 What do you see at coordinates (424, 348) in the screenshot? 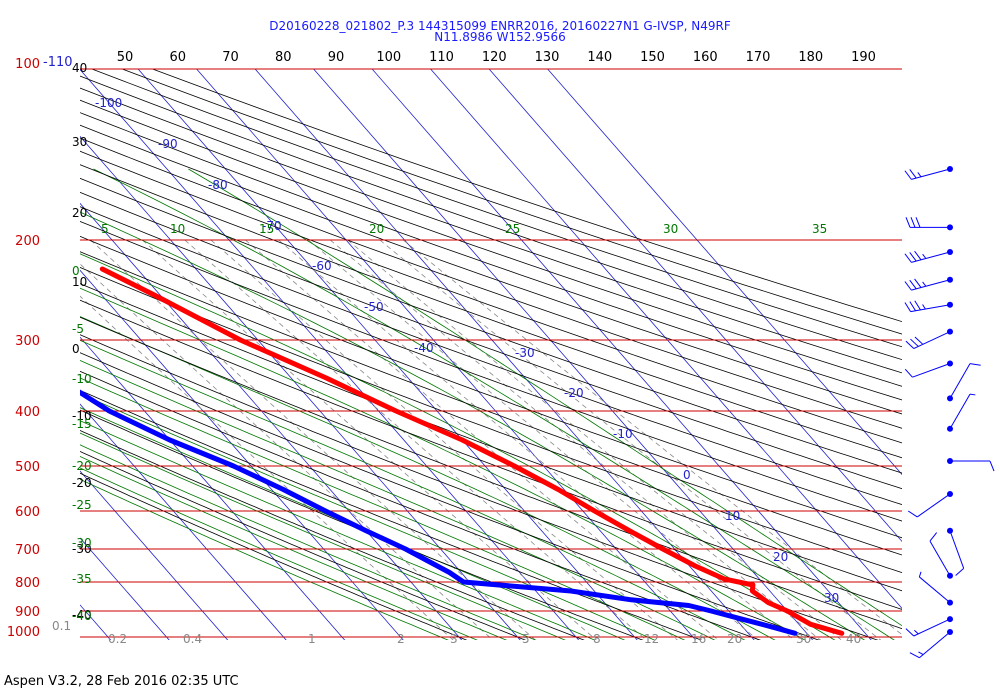
I see `isotherm-label: -40` at bounding box center [424, 348].